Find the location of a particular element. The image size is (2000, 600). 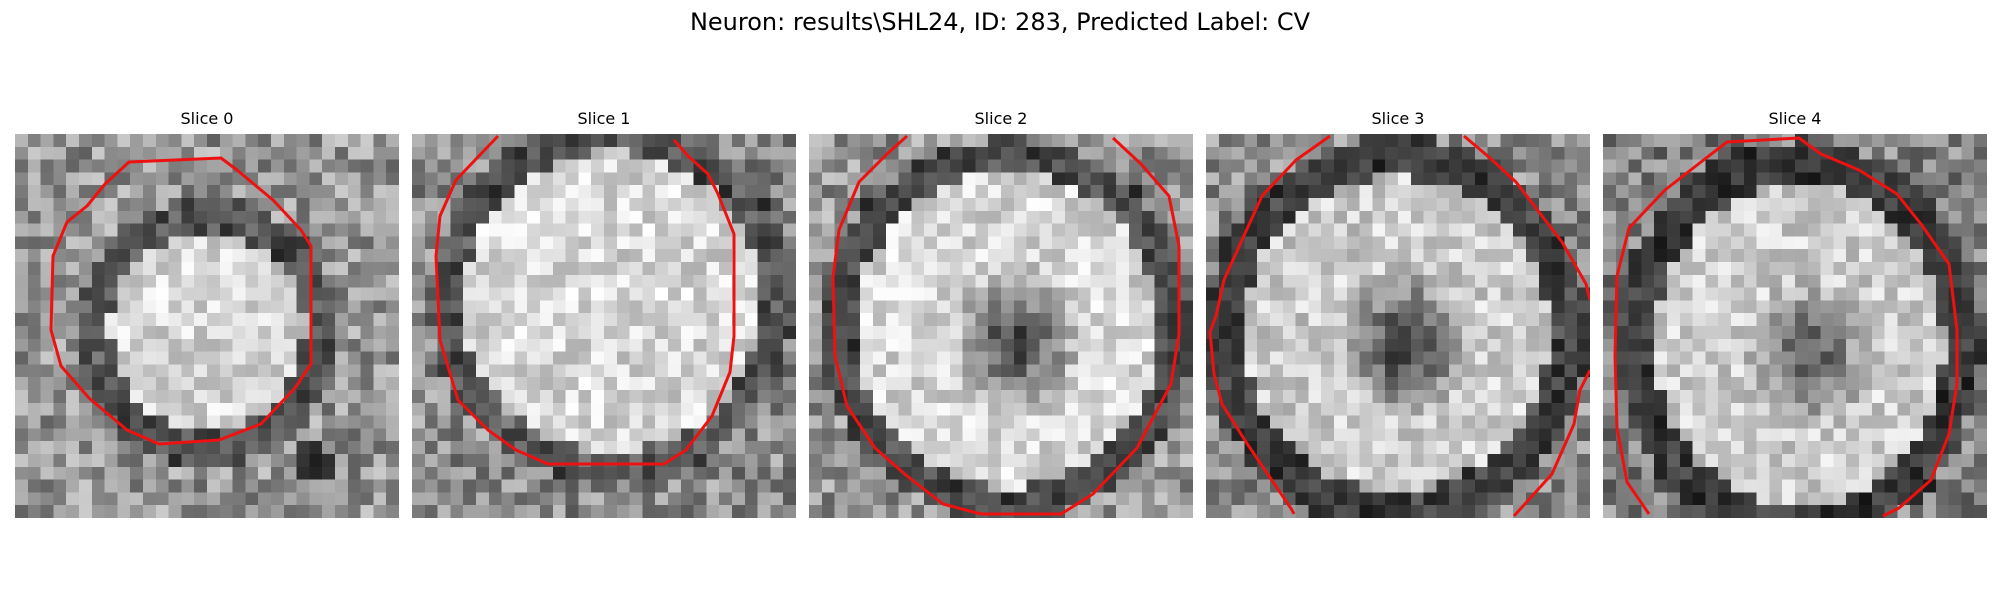

slice-panel-3: Slice 3 is located at coordinates (1398, 314).